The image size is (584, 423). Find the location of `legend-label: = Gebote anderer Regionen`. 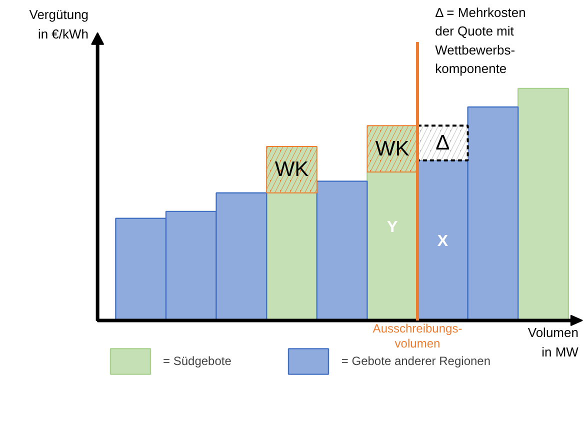

legend-label: = Gebote anderer Regionen is located at coordinates (416, 361).